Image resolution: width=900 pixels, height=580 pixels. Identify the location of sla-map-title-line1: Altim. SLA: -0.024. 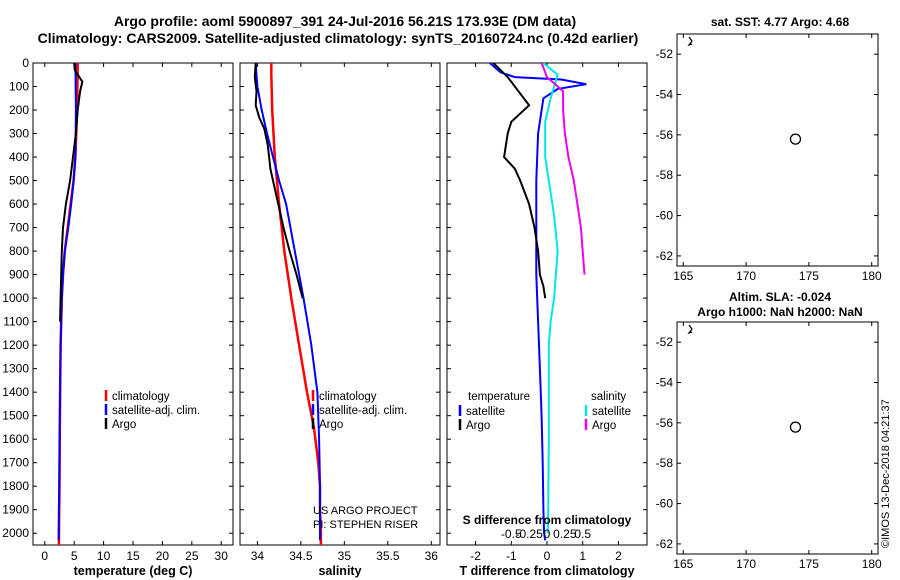
(780, 297).